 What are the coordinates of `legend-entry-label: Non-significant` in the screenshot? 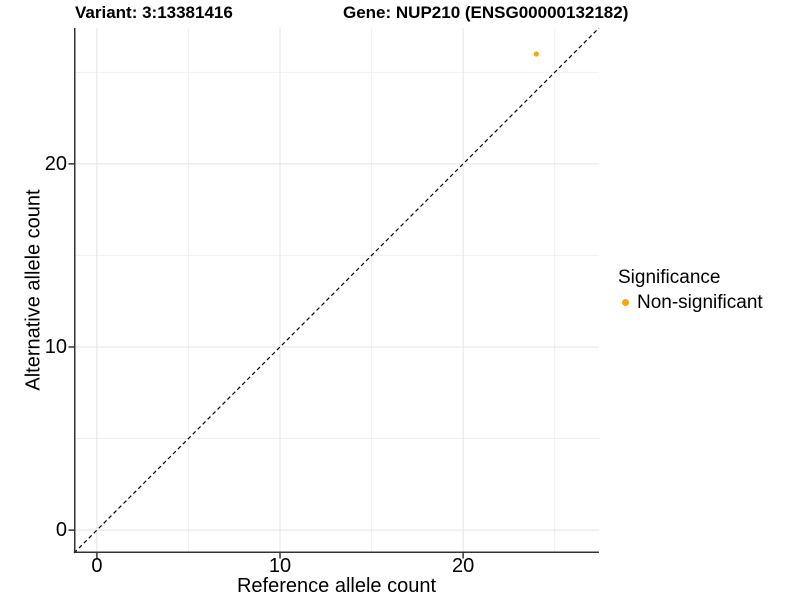 It's located at (700, 302).